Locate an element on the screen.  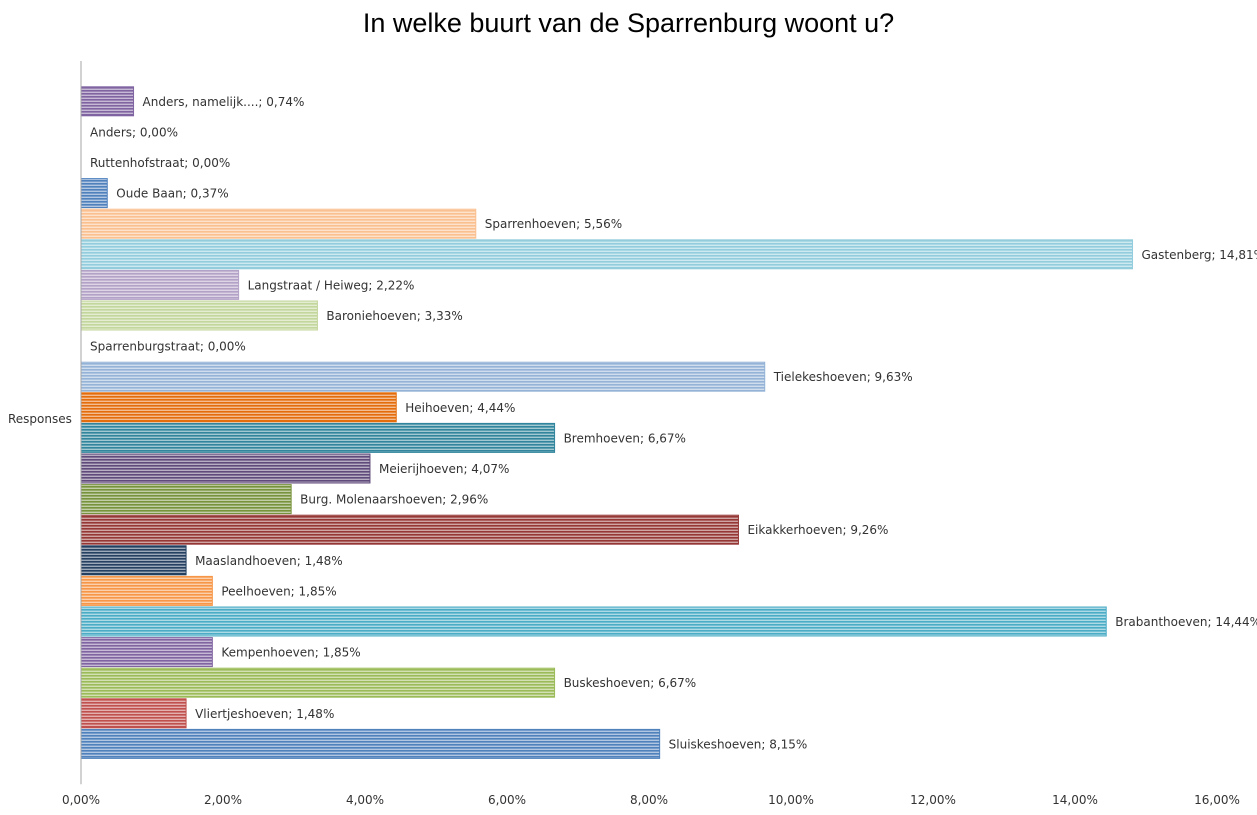
data-label: Bremhoeven; 6,67% is located at coordinates (625, 438).